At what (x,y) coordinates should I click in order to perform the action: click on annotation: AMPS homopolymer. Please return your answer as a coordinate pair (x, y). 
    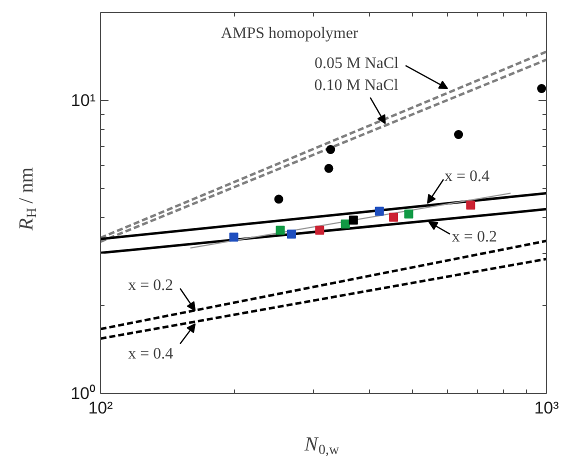
    Looking at the image, I should click on (289, 33).